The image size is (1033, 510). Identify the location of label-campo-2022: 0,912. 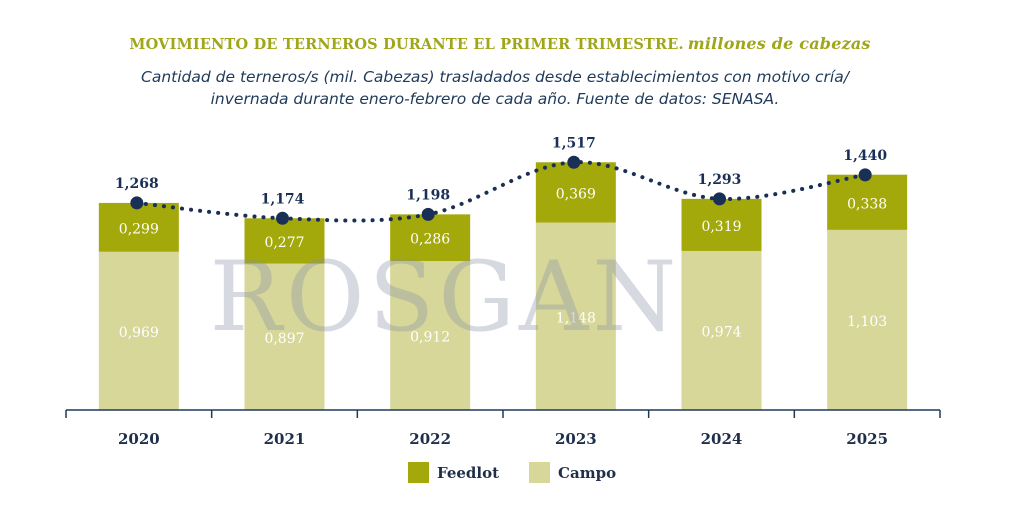
(430, 338).